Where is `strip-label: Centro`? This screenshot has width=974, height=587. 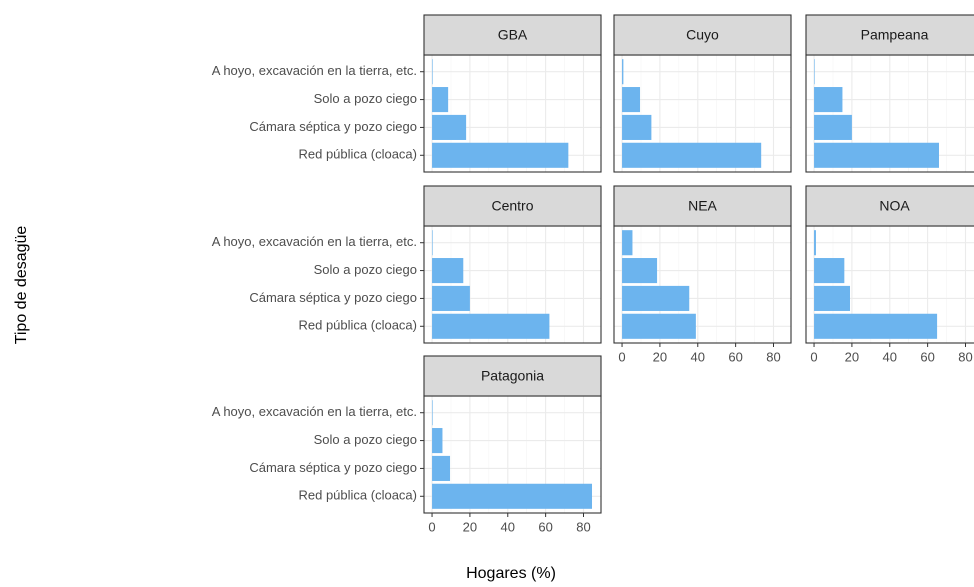
strip-label: Centro is located at coordinates (512, 206).